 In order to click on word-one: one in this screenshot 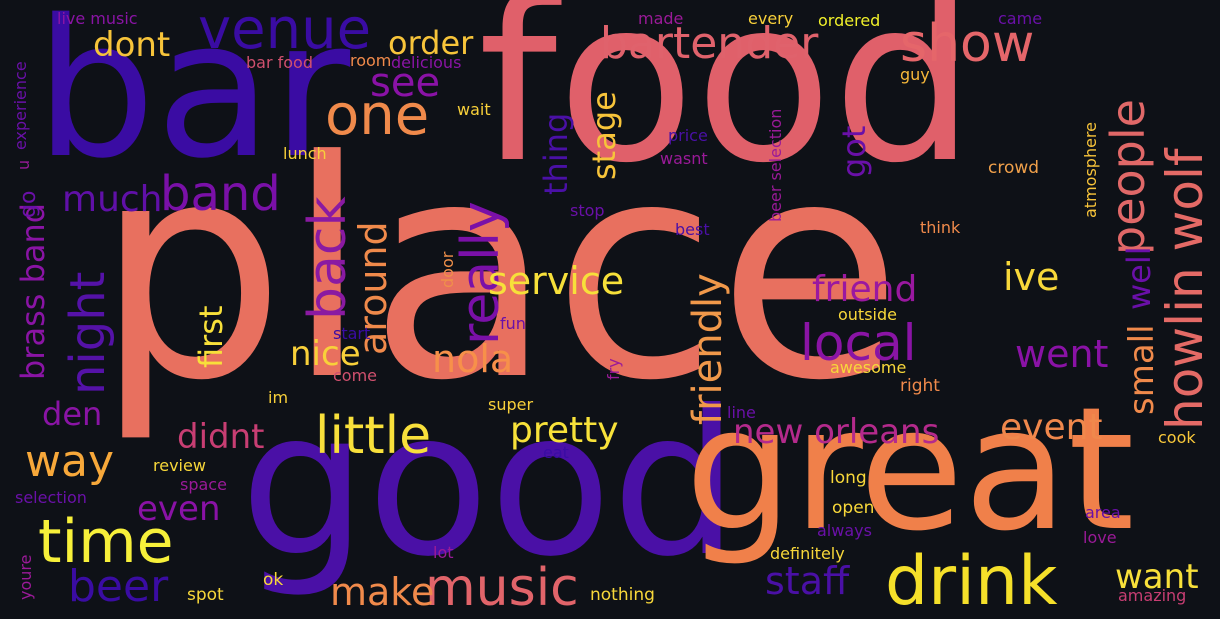, I will do `click(377, 115)`.